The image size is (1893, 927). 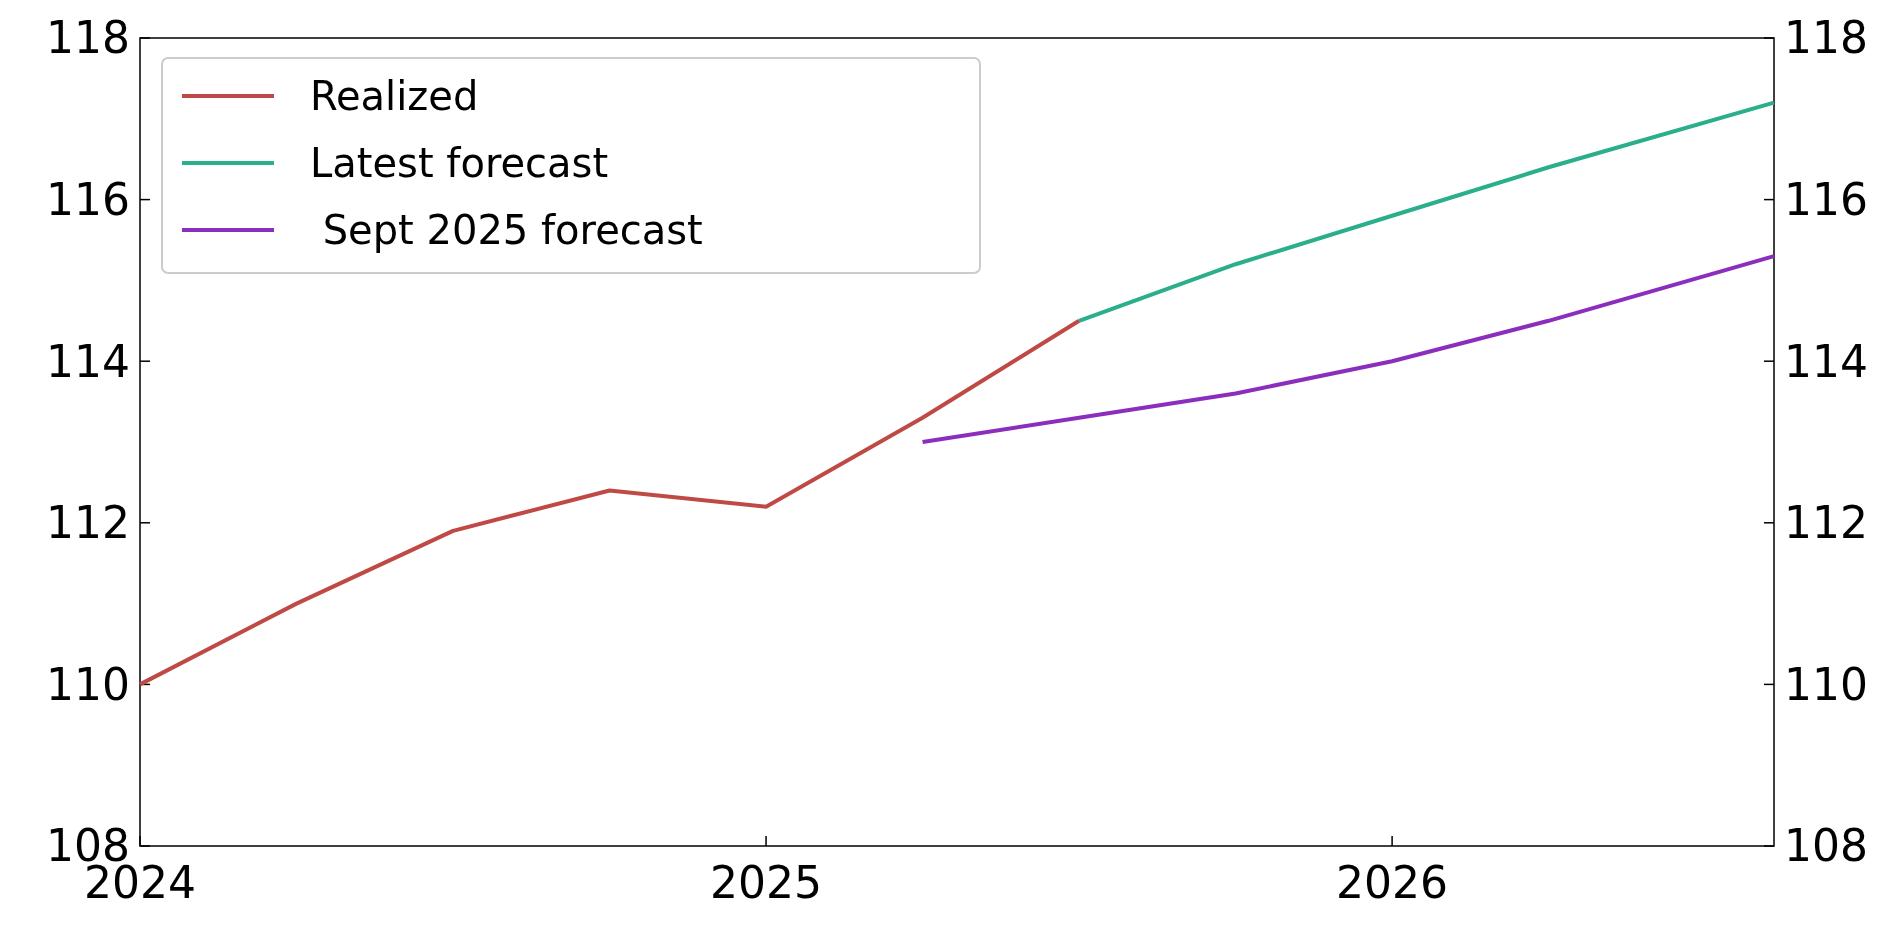 What do you see at coordinates (88, 684) in the screenshot?
I see `y-tick-label: 110` at bounding box center [88, 684].